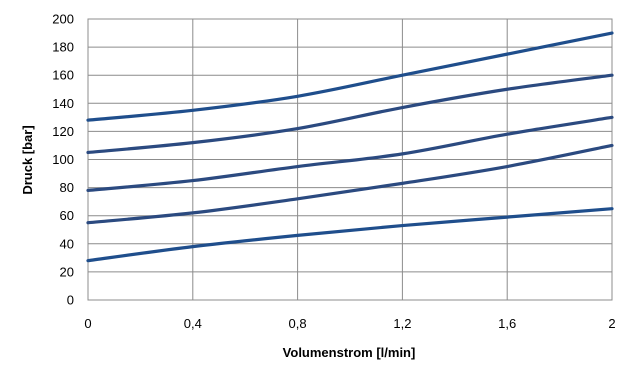  Describe the element at coordinates (63, 131) in the screenshot. I see `y-tick-label: 120` at that location.